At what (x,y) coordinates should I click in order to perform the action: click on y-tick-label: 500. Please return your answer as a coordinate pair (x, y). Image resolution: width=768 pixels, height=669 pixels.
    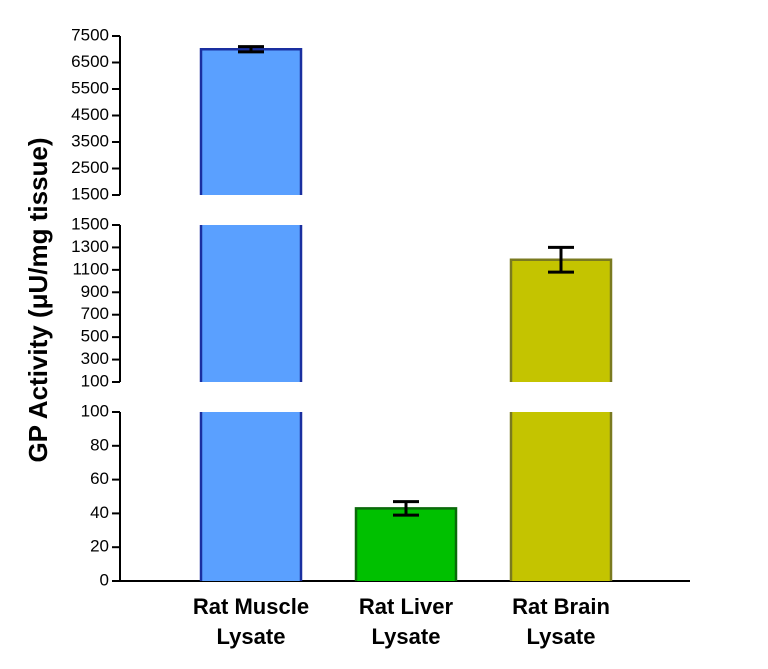
    Looking at the image, I should click on (95, 336).